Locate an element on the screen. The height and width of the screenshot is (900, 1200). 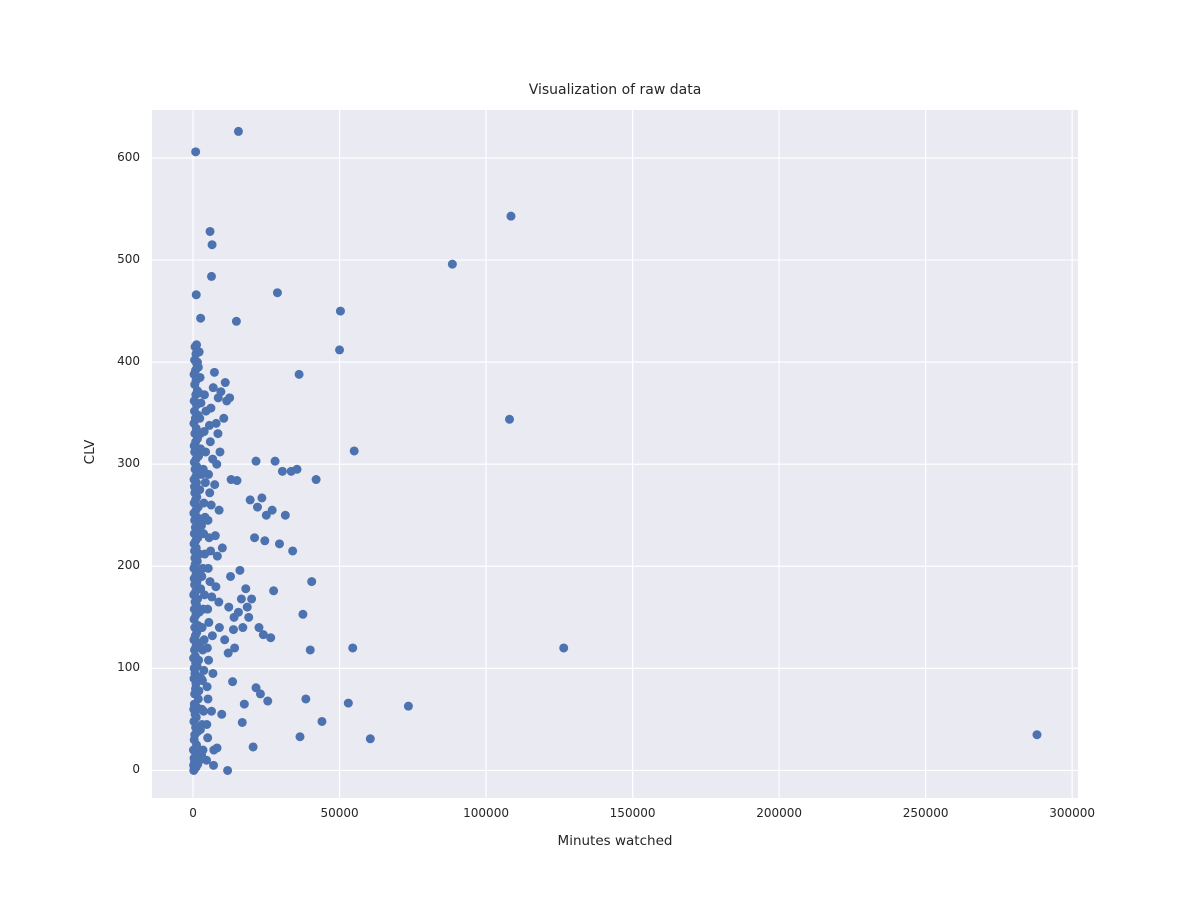
x-tick-label: 100000 is located at coordinates (486, 813).